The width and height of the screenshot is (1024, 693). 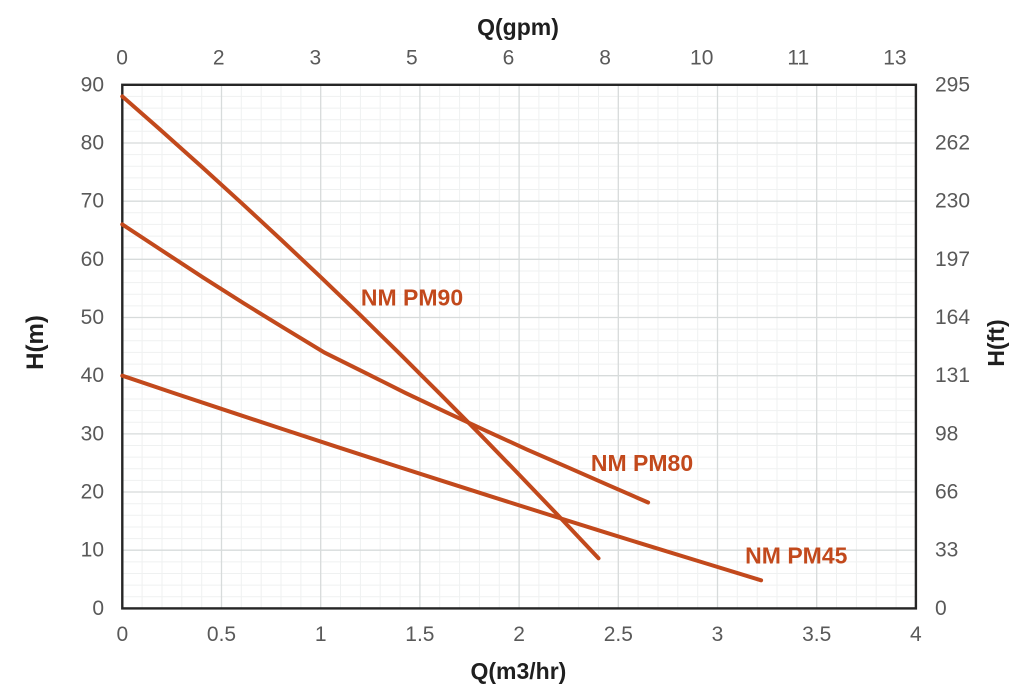 I want to click on svg-text: 0.5, so click(x=221, y=634).